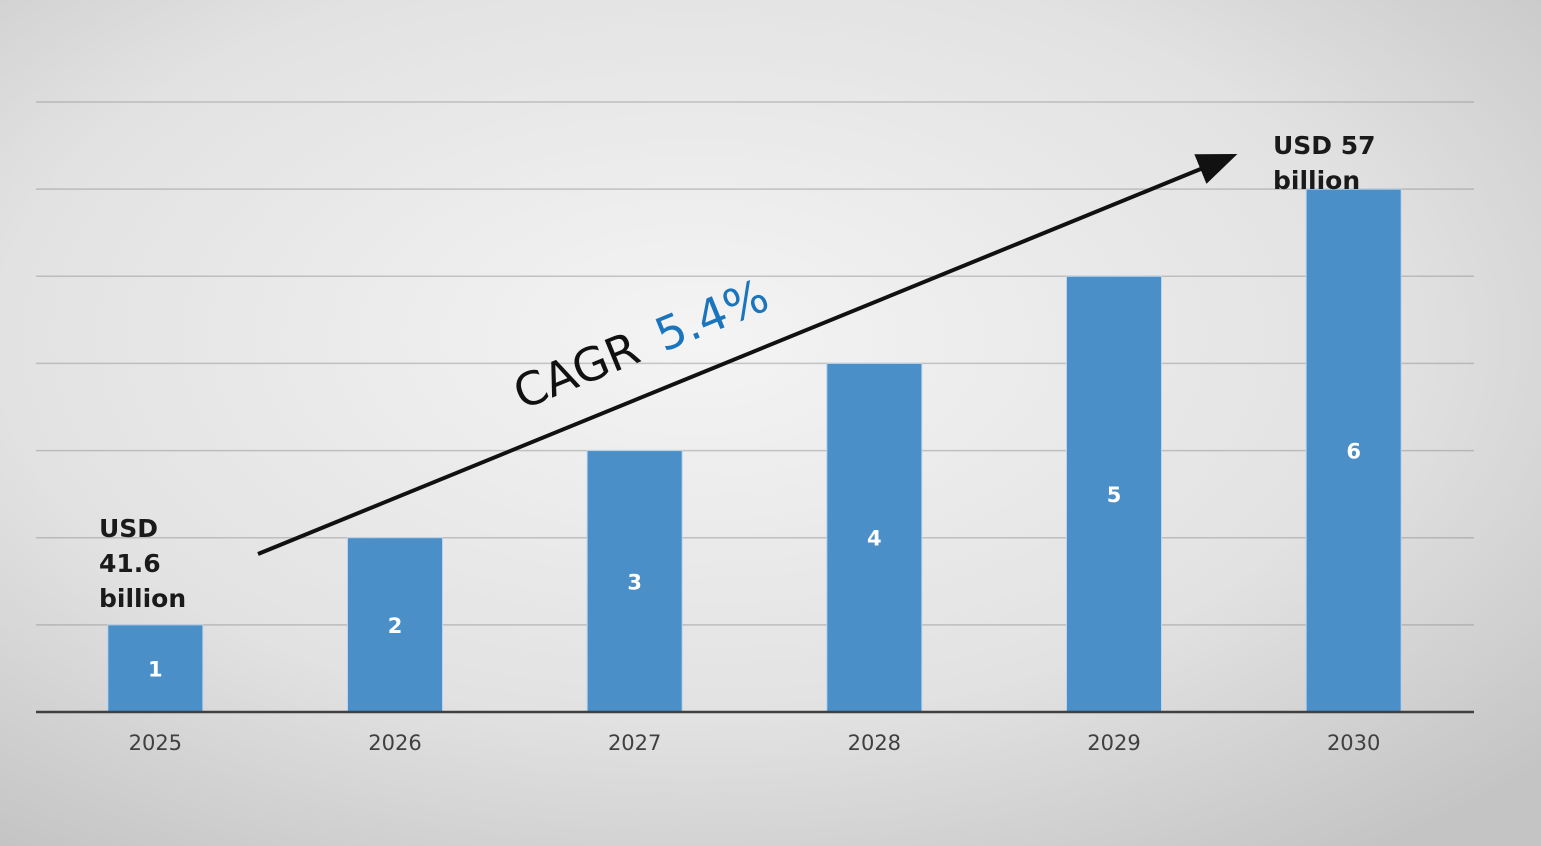 This screenshot has width=1541, height=846. I want to click on bar-2025, so click(155, 668).